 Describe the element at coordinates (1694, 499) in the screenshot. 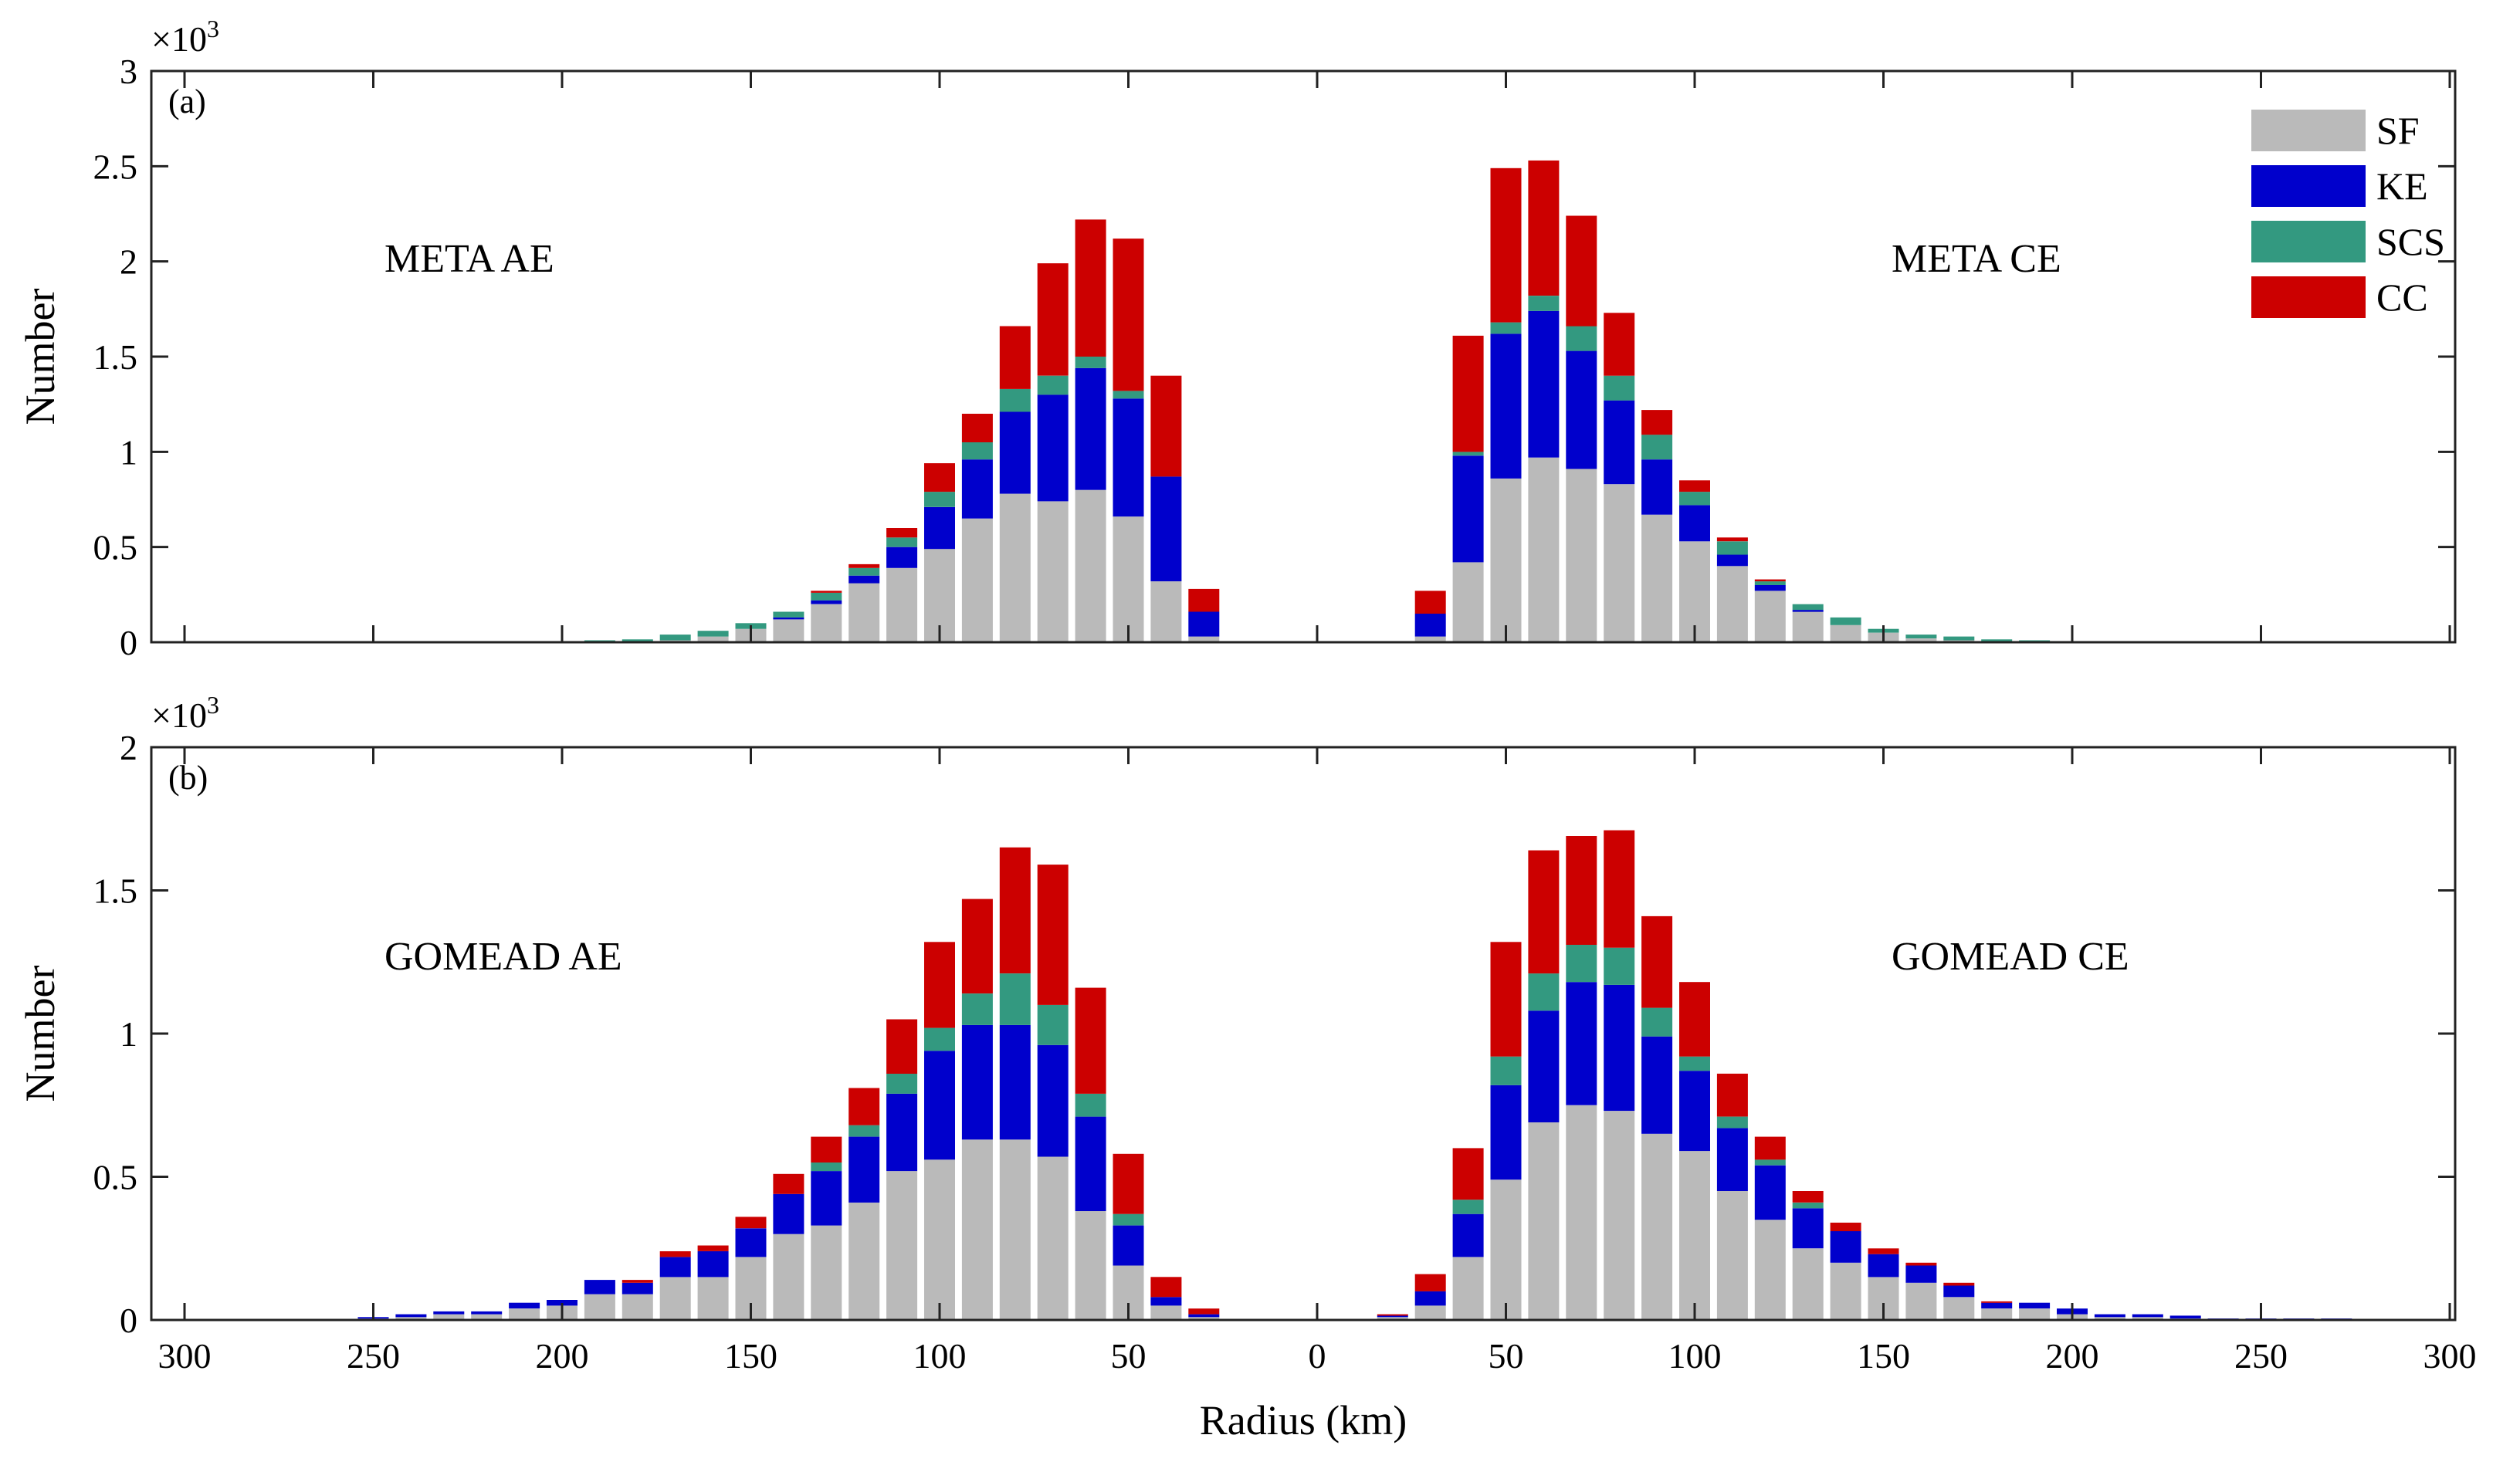

I see `bar-a-ce-scs-r100` at that location.